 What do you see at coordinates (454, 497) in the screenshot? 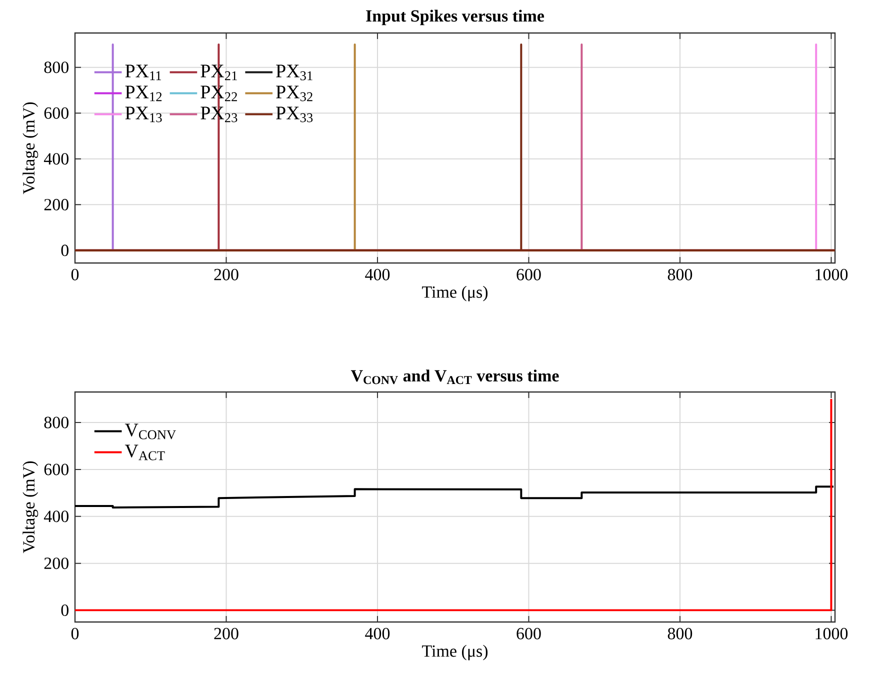
I see `line-series` at bounding box center [454, 497].